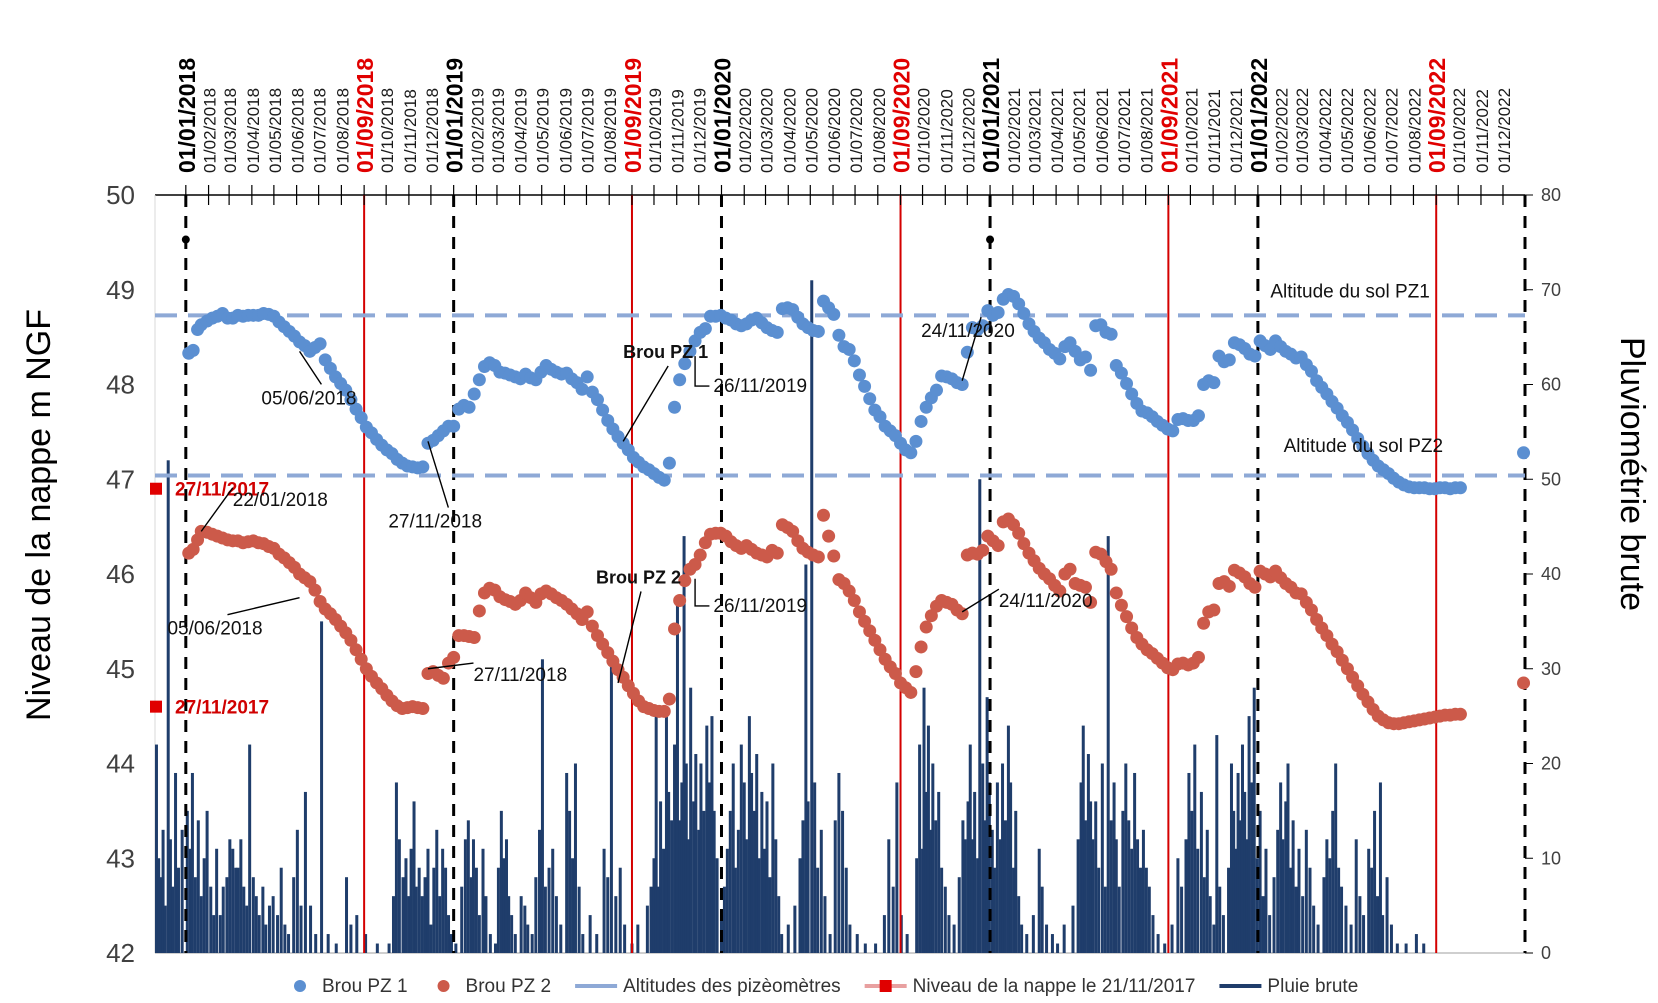  Describe the element at coordinates (678, 131) in the screenshot. I see `x-tick-label: 01/11/2019` at that location.